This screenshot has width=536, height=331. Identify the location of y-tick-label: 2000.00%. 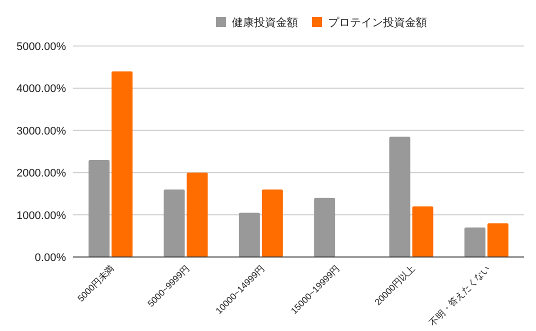
(41, 174).